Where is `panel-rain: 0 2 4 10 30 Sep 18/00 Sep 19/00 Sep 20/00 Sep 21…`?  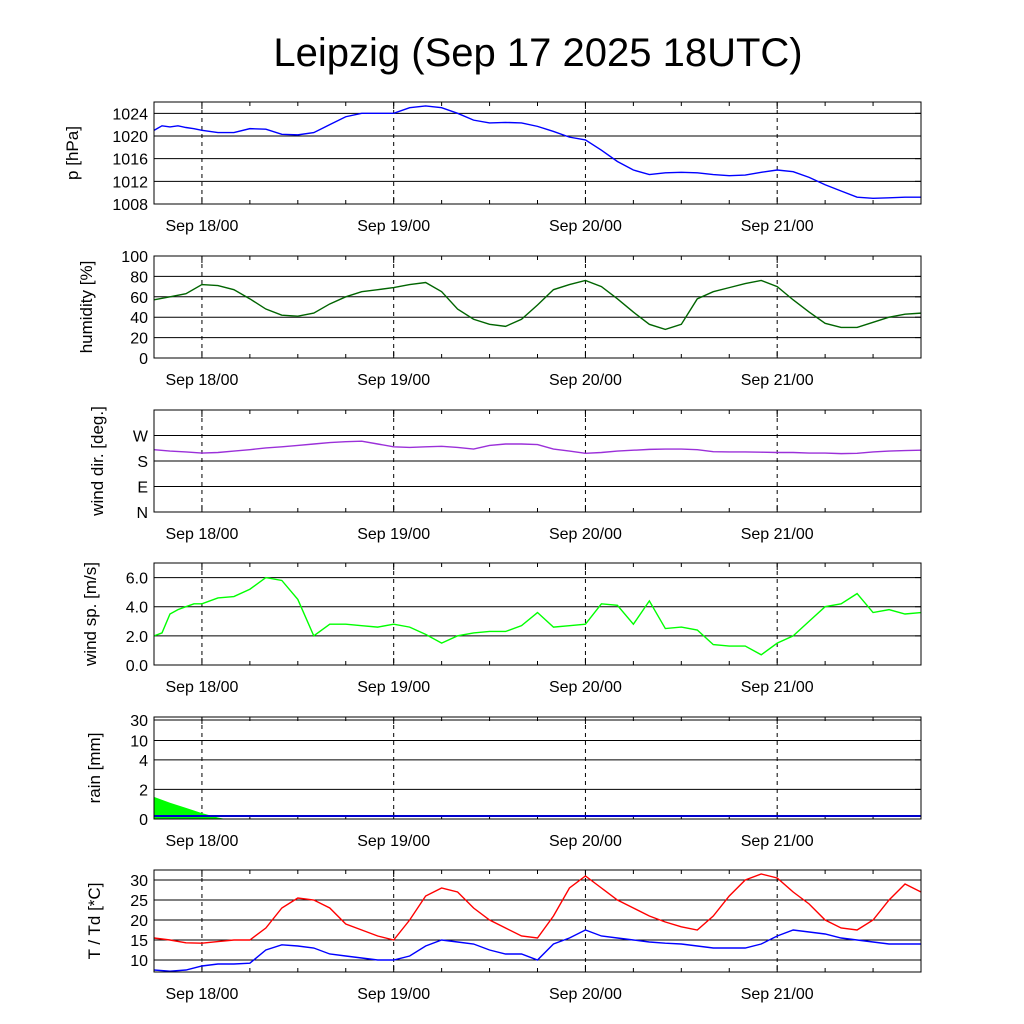
panel-rain: 0 2 4 10 30 Sep 18/00 Sep 19/00 Sep 20/00 Sep 21… is located at coordinates (503, 781).